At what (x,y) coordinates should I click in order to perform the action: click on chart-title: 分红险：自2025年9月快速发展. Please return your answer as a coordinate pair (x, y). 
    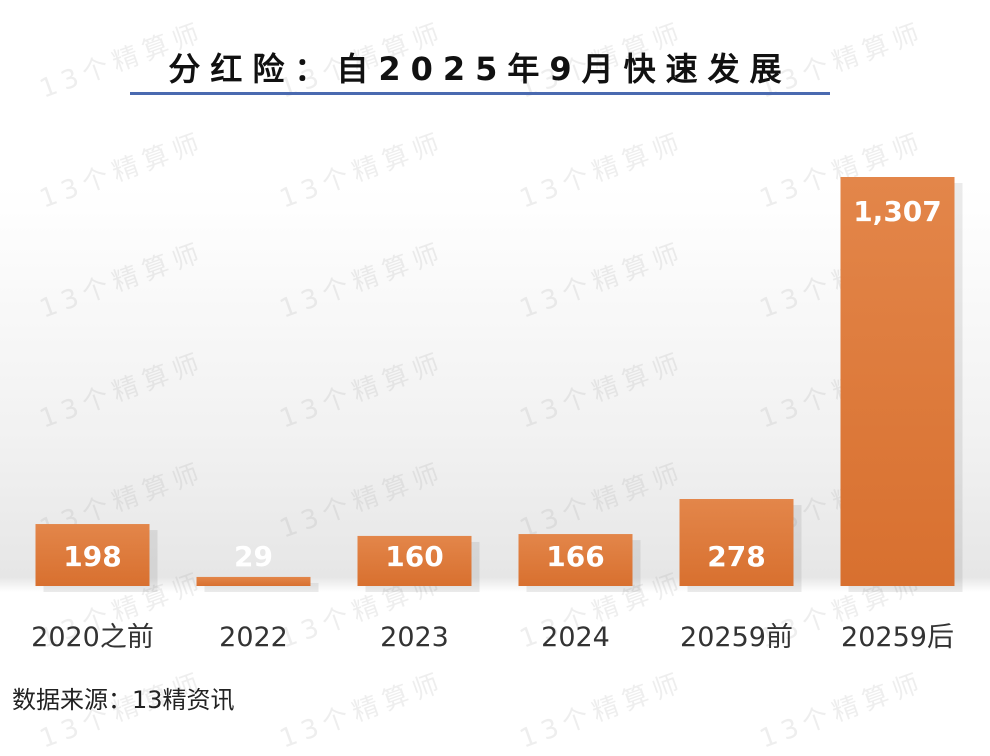
    Looking at the image, I should click on (480, 69).